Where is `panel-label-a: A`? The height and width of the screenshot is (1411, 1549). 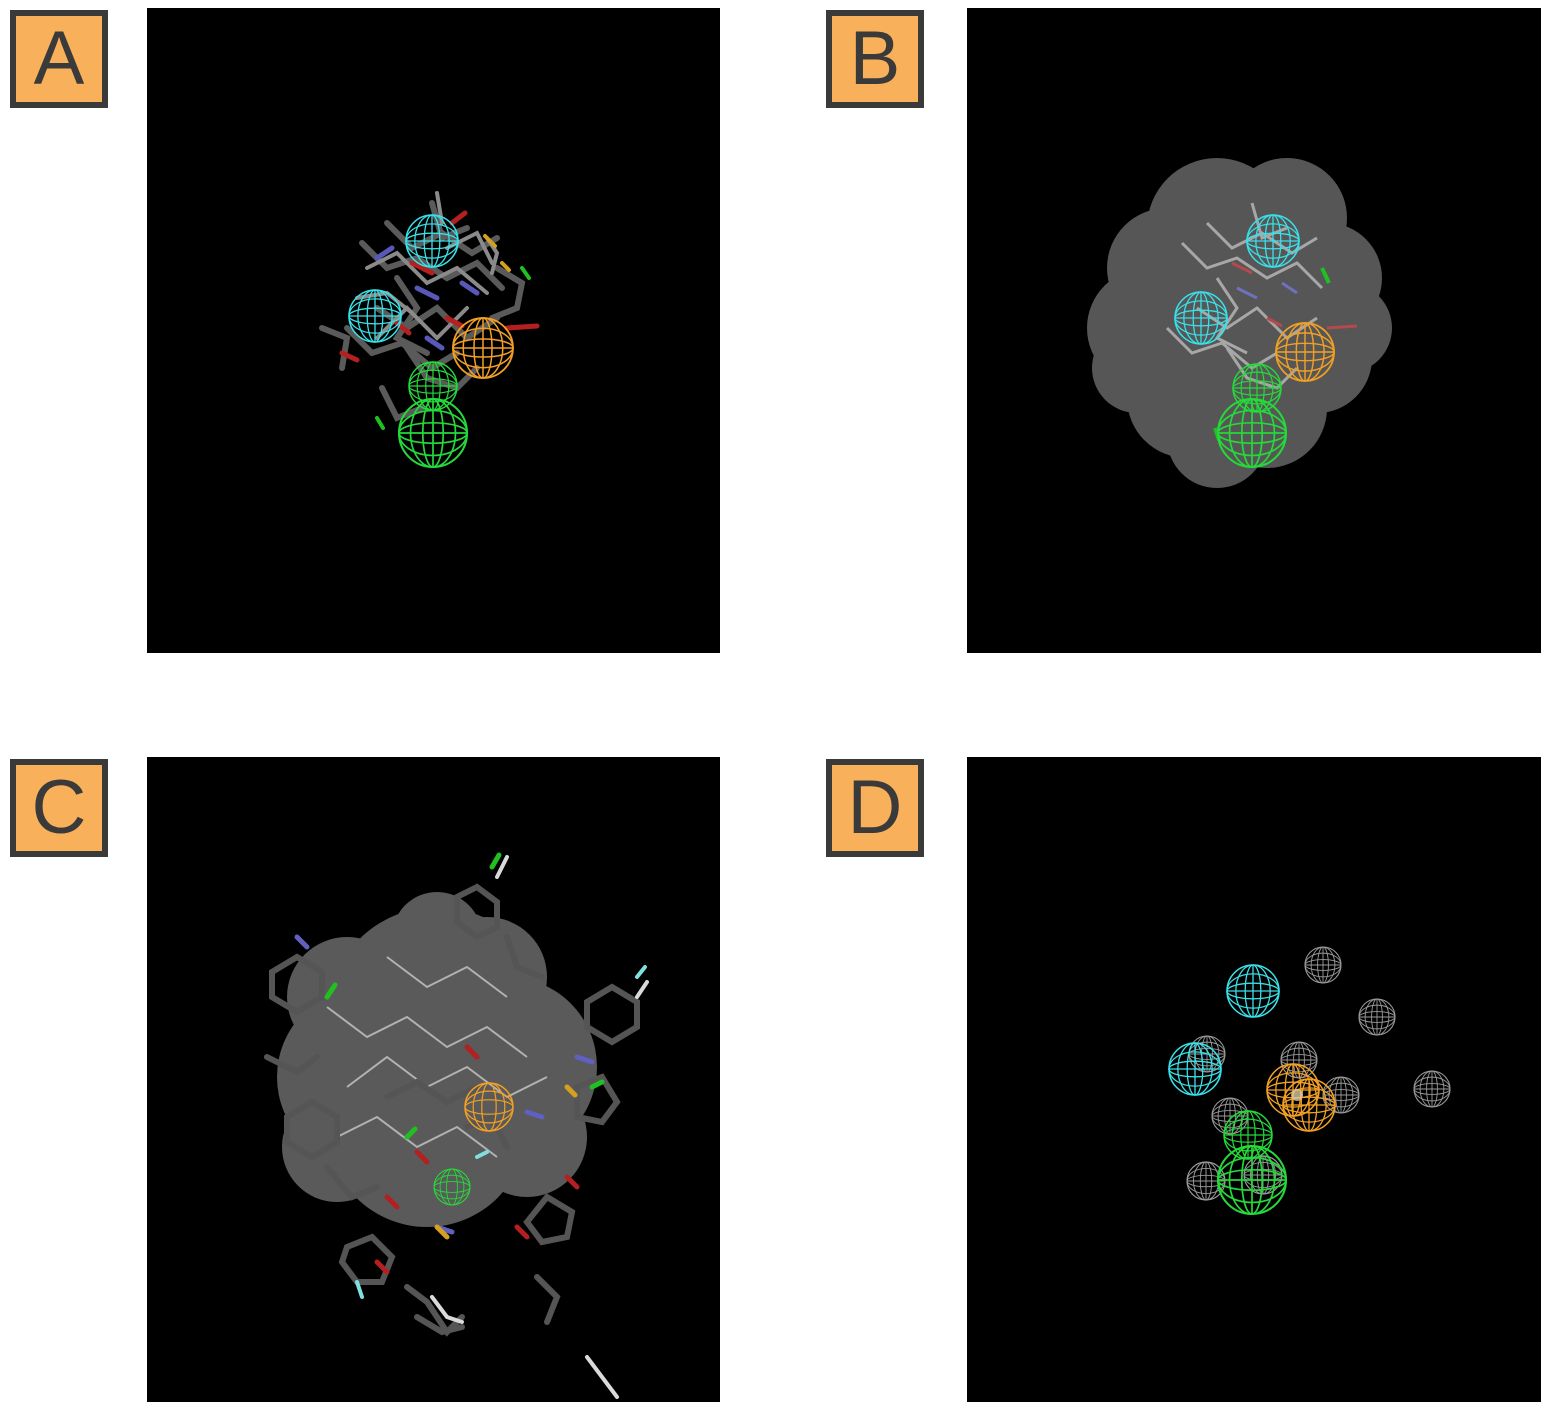 panel-label-a: A is located at coordinates (59, 59).